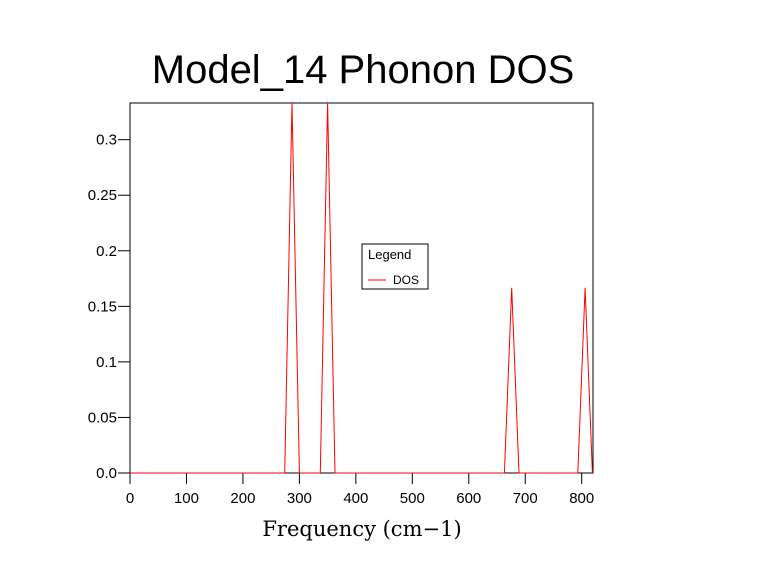  What do you see at coordinates (106, 251) in the screenshot?
I see `y-tick-label: 0.2` at bounding box center [106, 251].